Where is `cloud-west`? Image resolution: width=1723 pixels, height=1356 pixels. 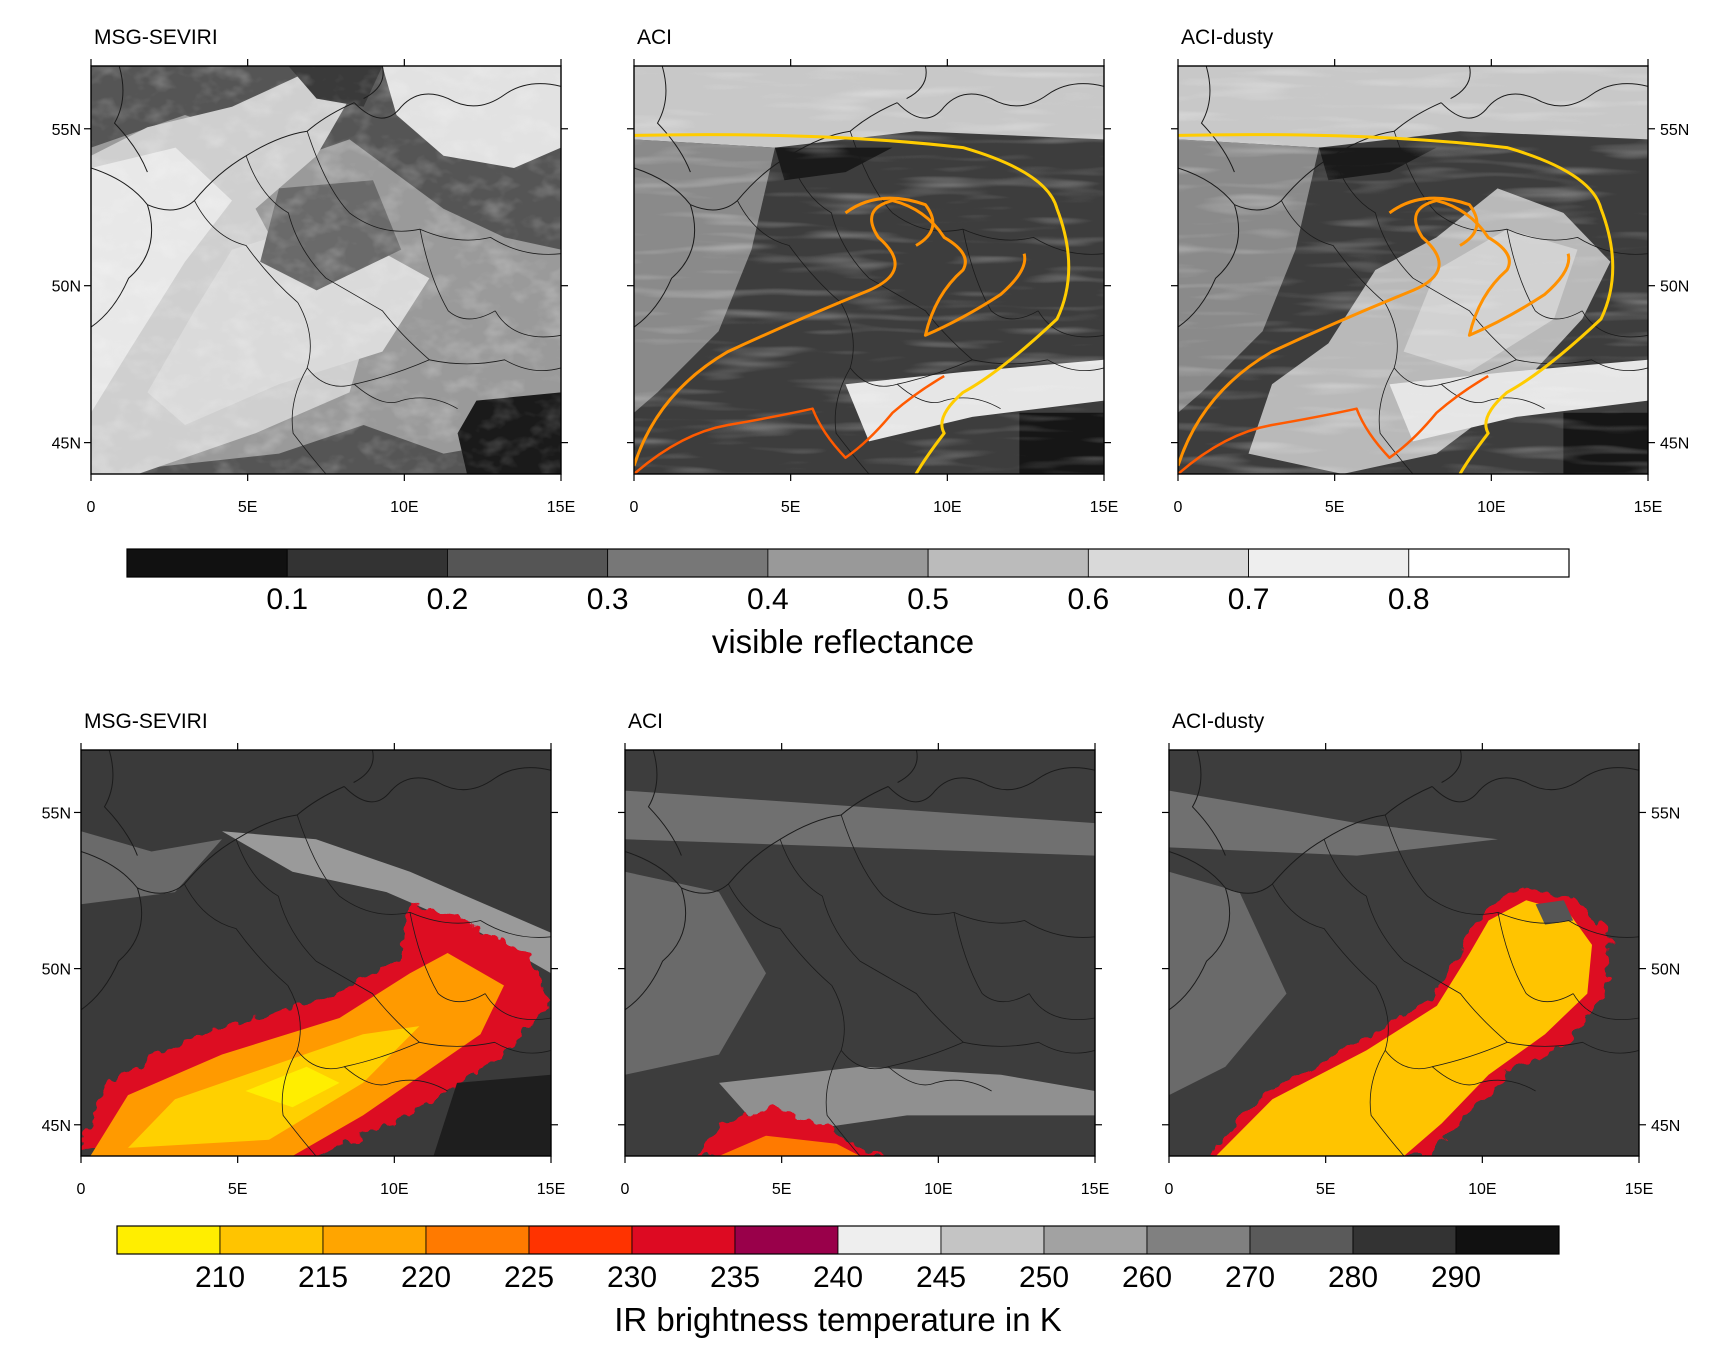 cloud-west is located at coordinates (1228, 983).